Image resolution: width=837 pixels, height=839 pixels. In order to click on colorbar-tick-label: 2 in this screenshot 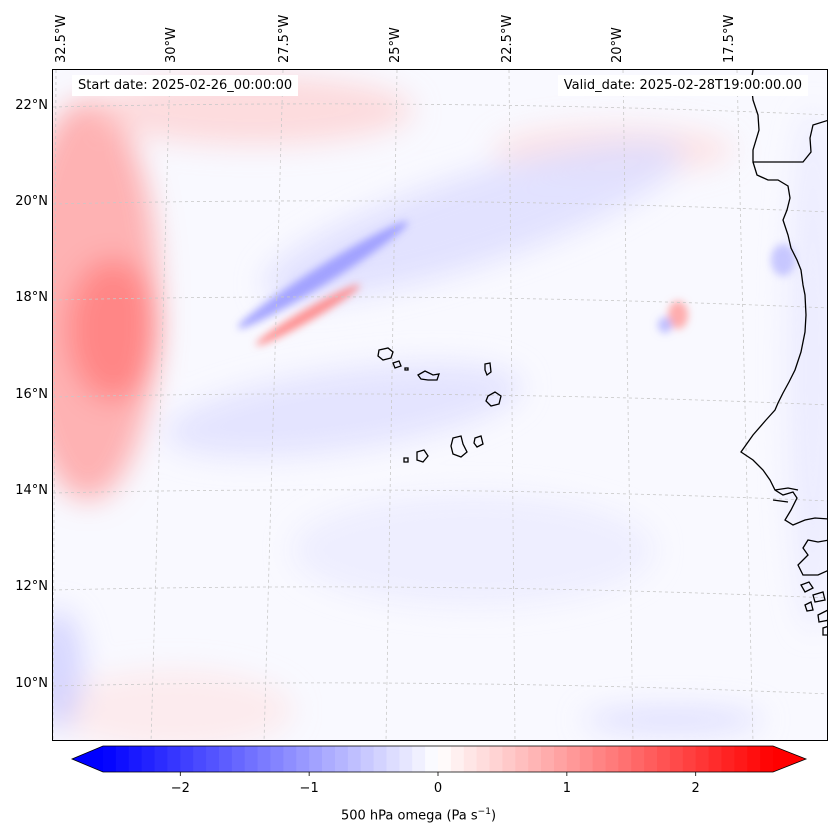, I will do `click(695, 788)`.